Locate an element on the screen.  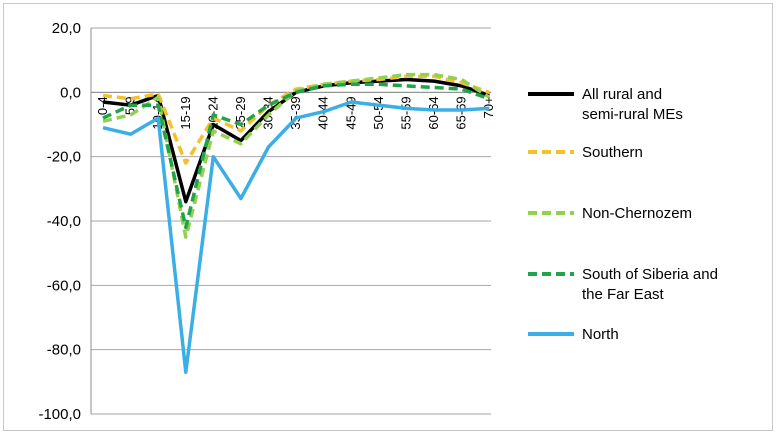
legend-label: South of Siberia and the Far East is located at coordinates (650, 284).